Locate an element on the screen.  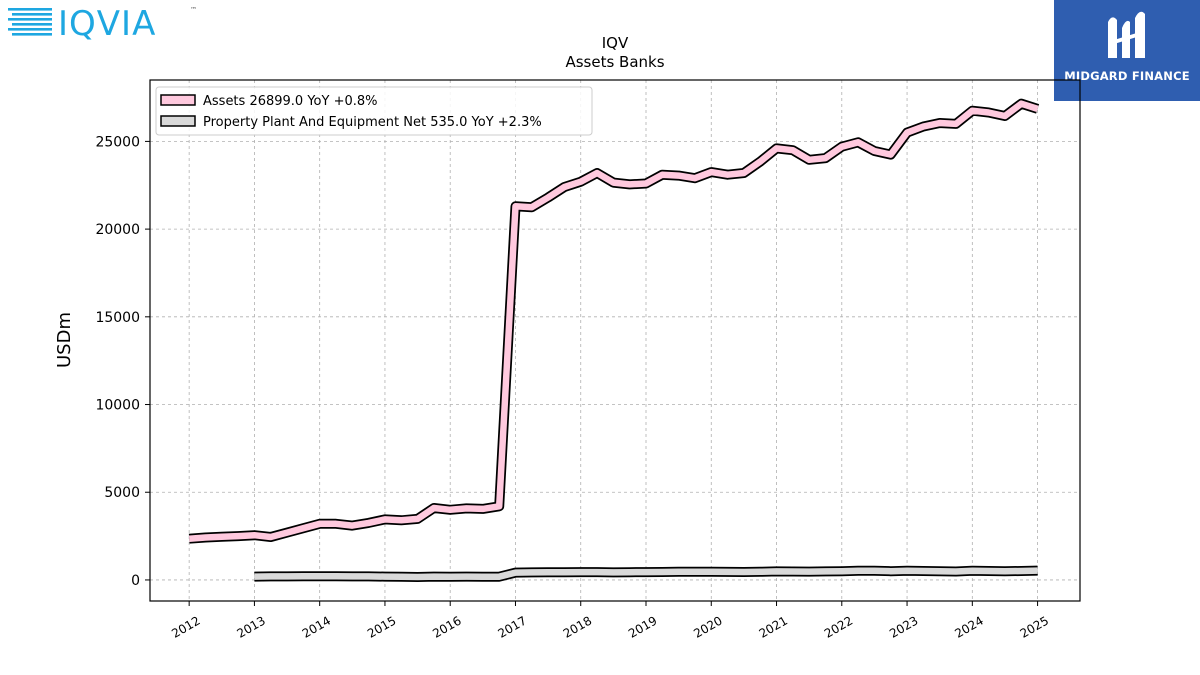
x-tick-label-9: 2021 is located at coordinates (773, 626).